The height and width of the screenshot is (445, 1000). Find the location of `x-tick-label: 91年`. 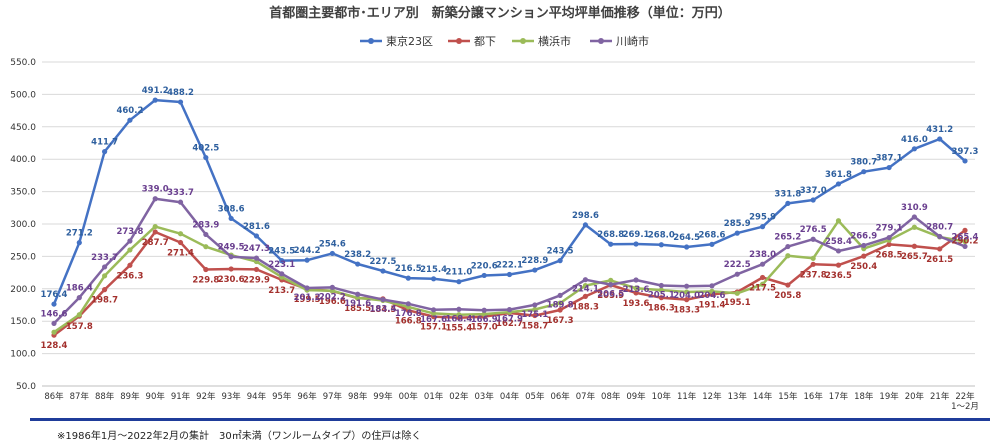

x-tick-label: 91年 is located at coordinates (181, 396).